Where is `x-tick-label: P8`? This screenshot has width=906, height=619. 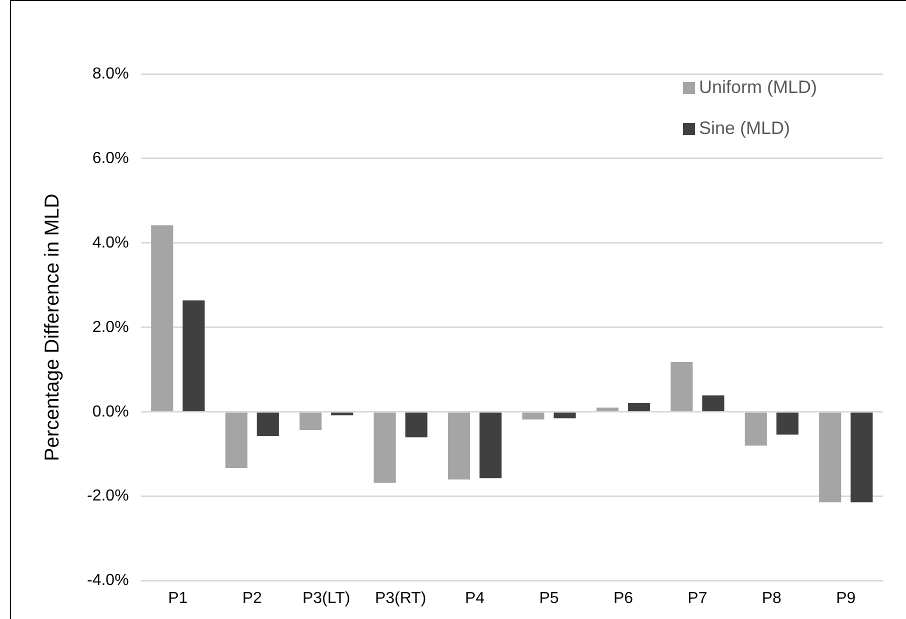
x-tick-label: P8 is located at coordinates (772, 598).